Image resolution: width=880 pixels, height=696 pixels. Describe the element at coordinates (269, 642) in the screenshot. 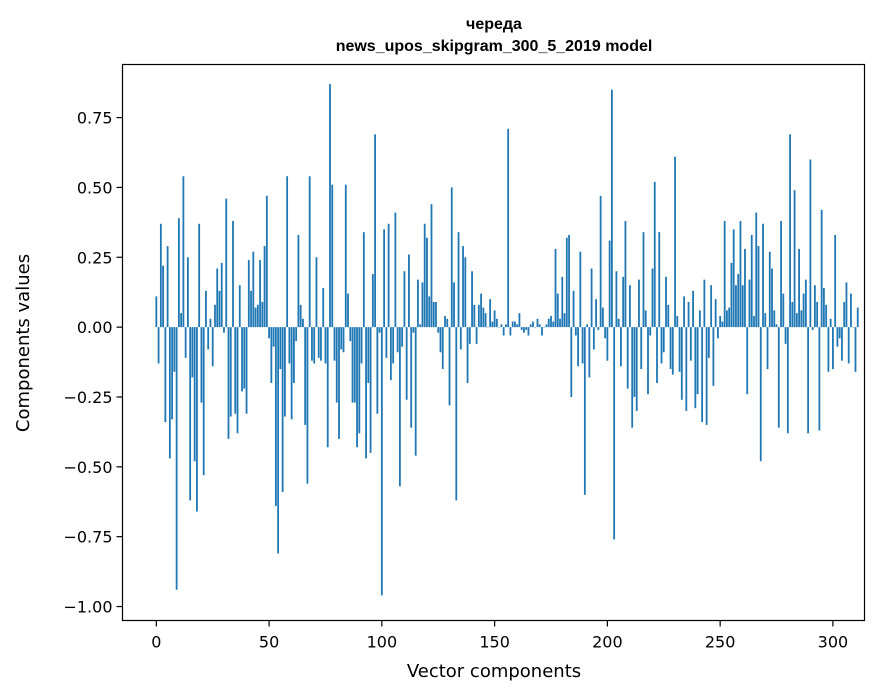

I see `x-tick-label: 50` at that location.